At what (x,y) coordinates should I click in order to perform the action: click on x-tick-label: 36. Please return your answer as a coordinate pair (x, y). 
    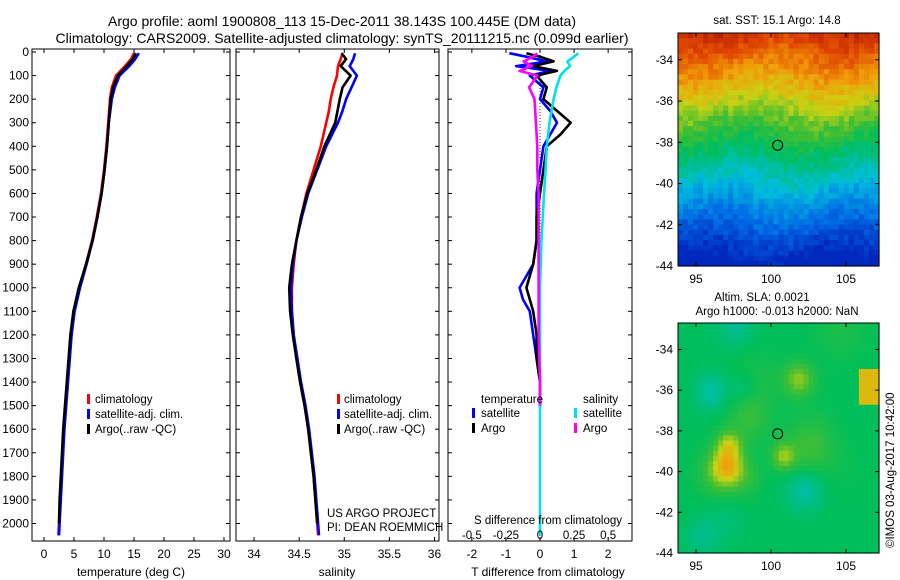
    Looking at the image, I should click on (435, 554).